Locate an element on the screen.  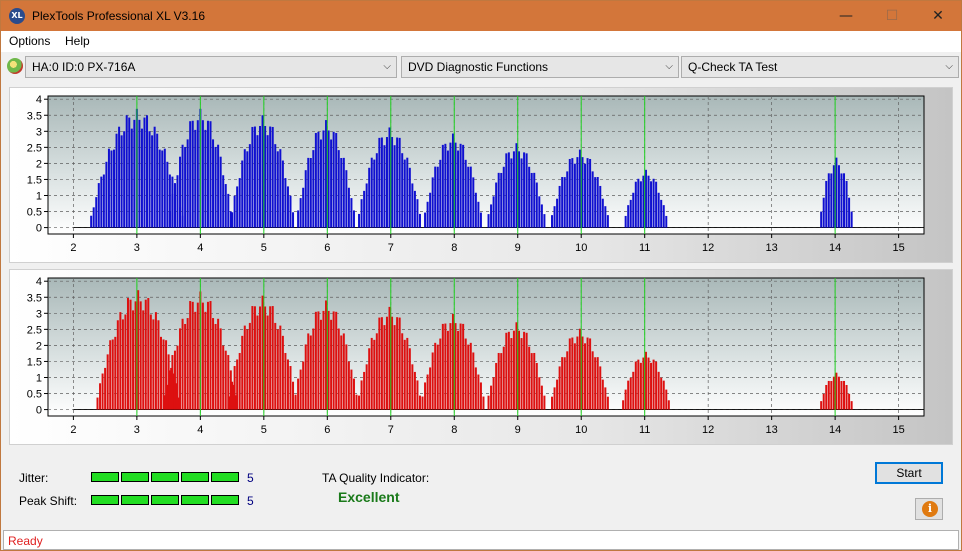
info-icon: i is located at coordinates (930, 509).